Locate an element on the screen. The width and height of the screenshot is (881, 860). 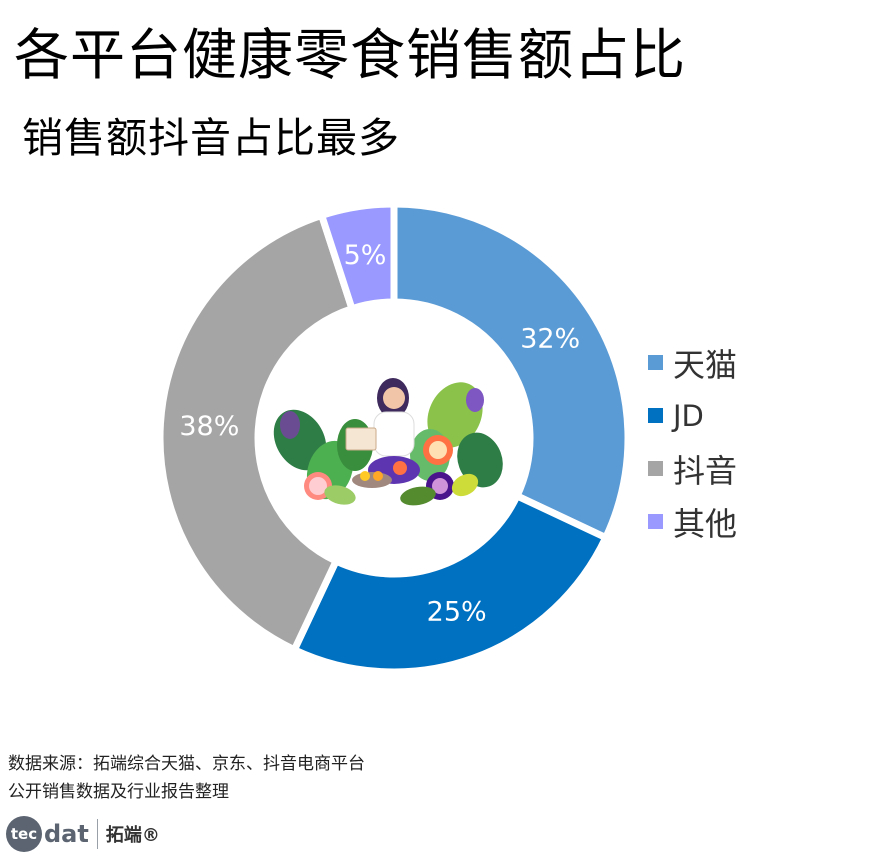
source-line-1: 数据来源：拓端综合天猫、京东、抖音电商平台 is located at coordinates (186, 764).